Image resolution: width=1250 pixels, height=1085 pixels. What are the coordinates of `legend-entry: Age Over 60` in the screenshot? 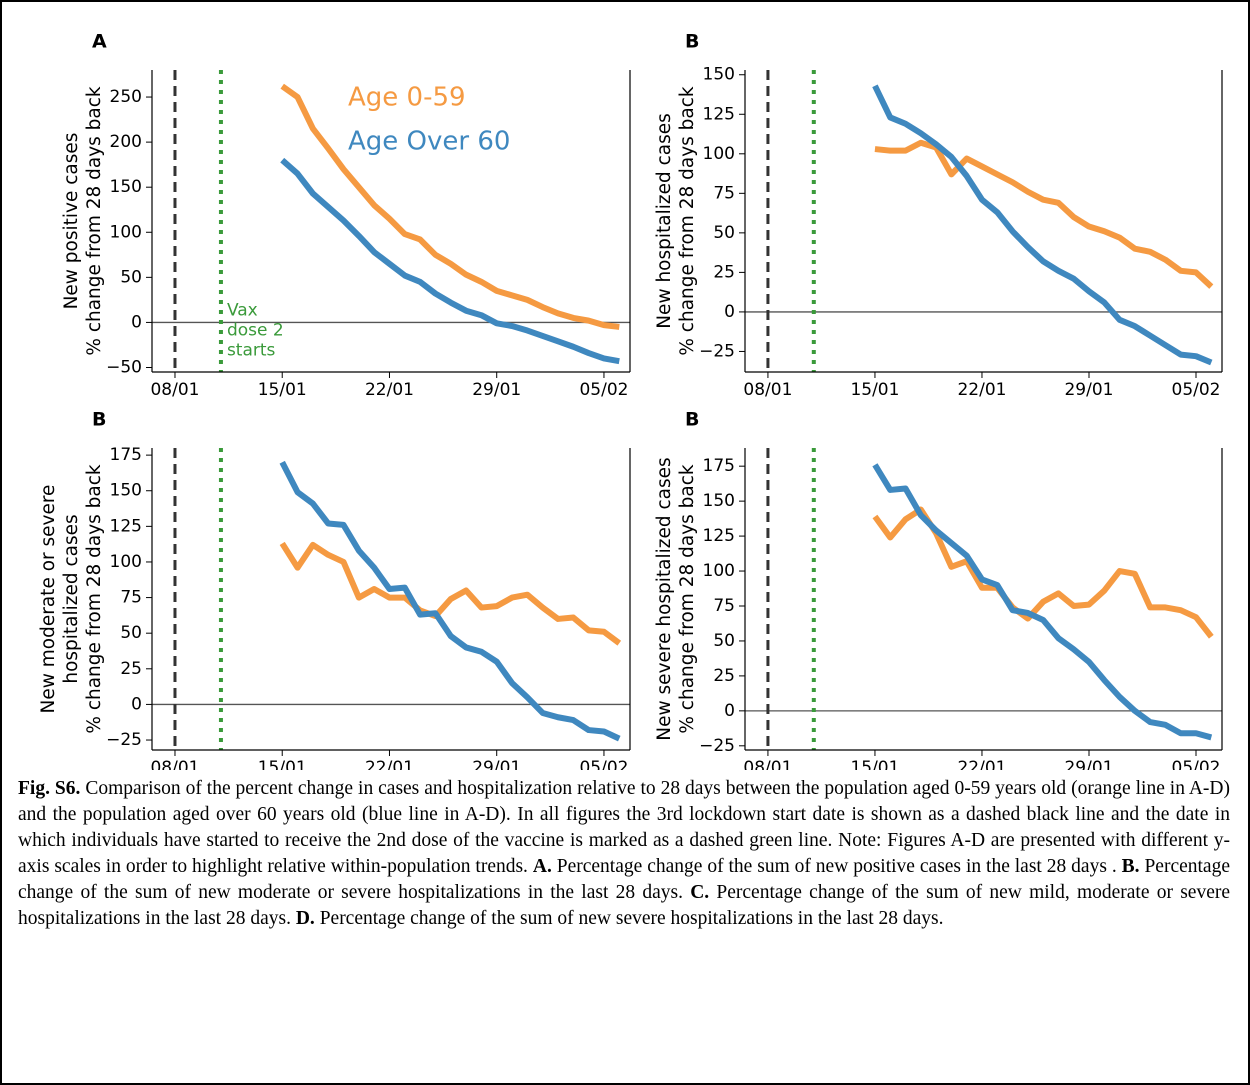 It's located at (429, 142).